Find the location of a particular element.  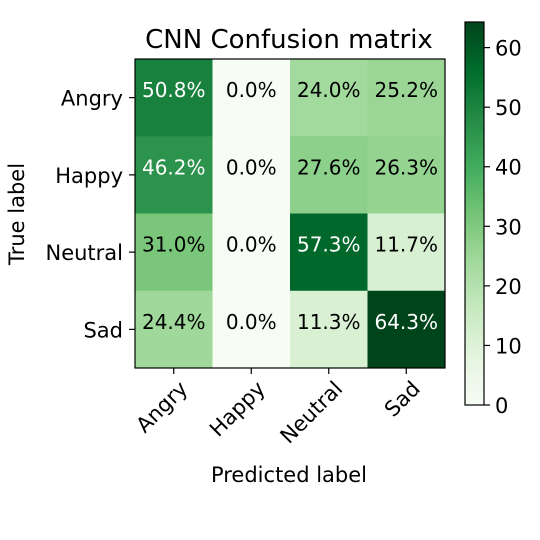

heatmap-cell-neutral-neutral is located at coordinates (329, 252).